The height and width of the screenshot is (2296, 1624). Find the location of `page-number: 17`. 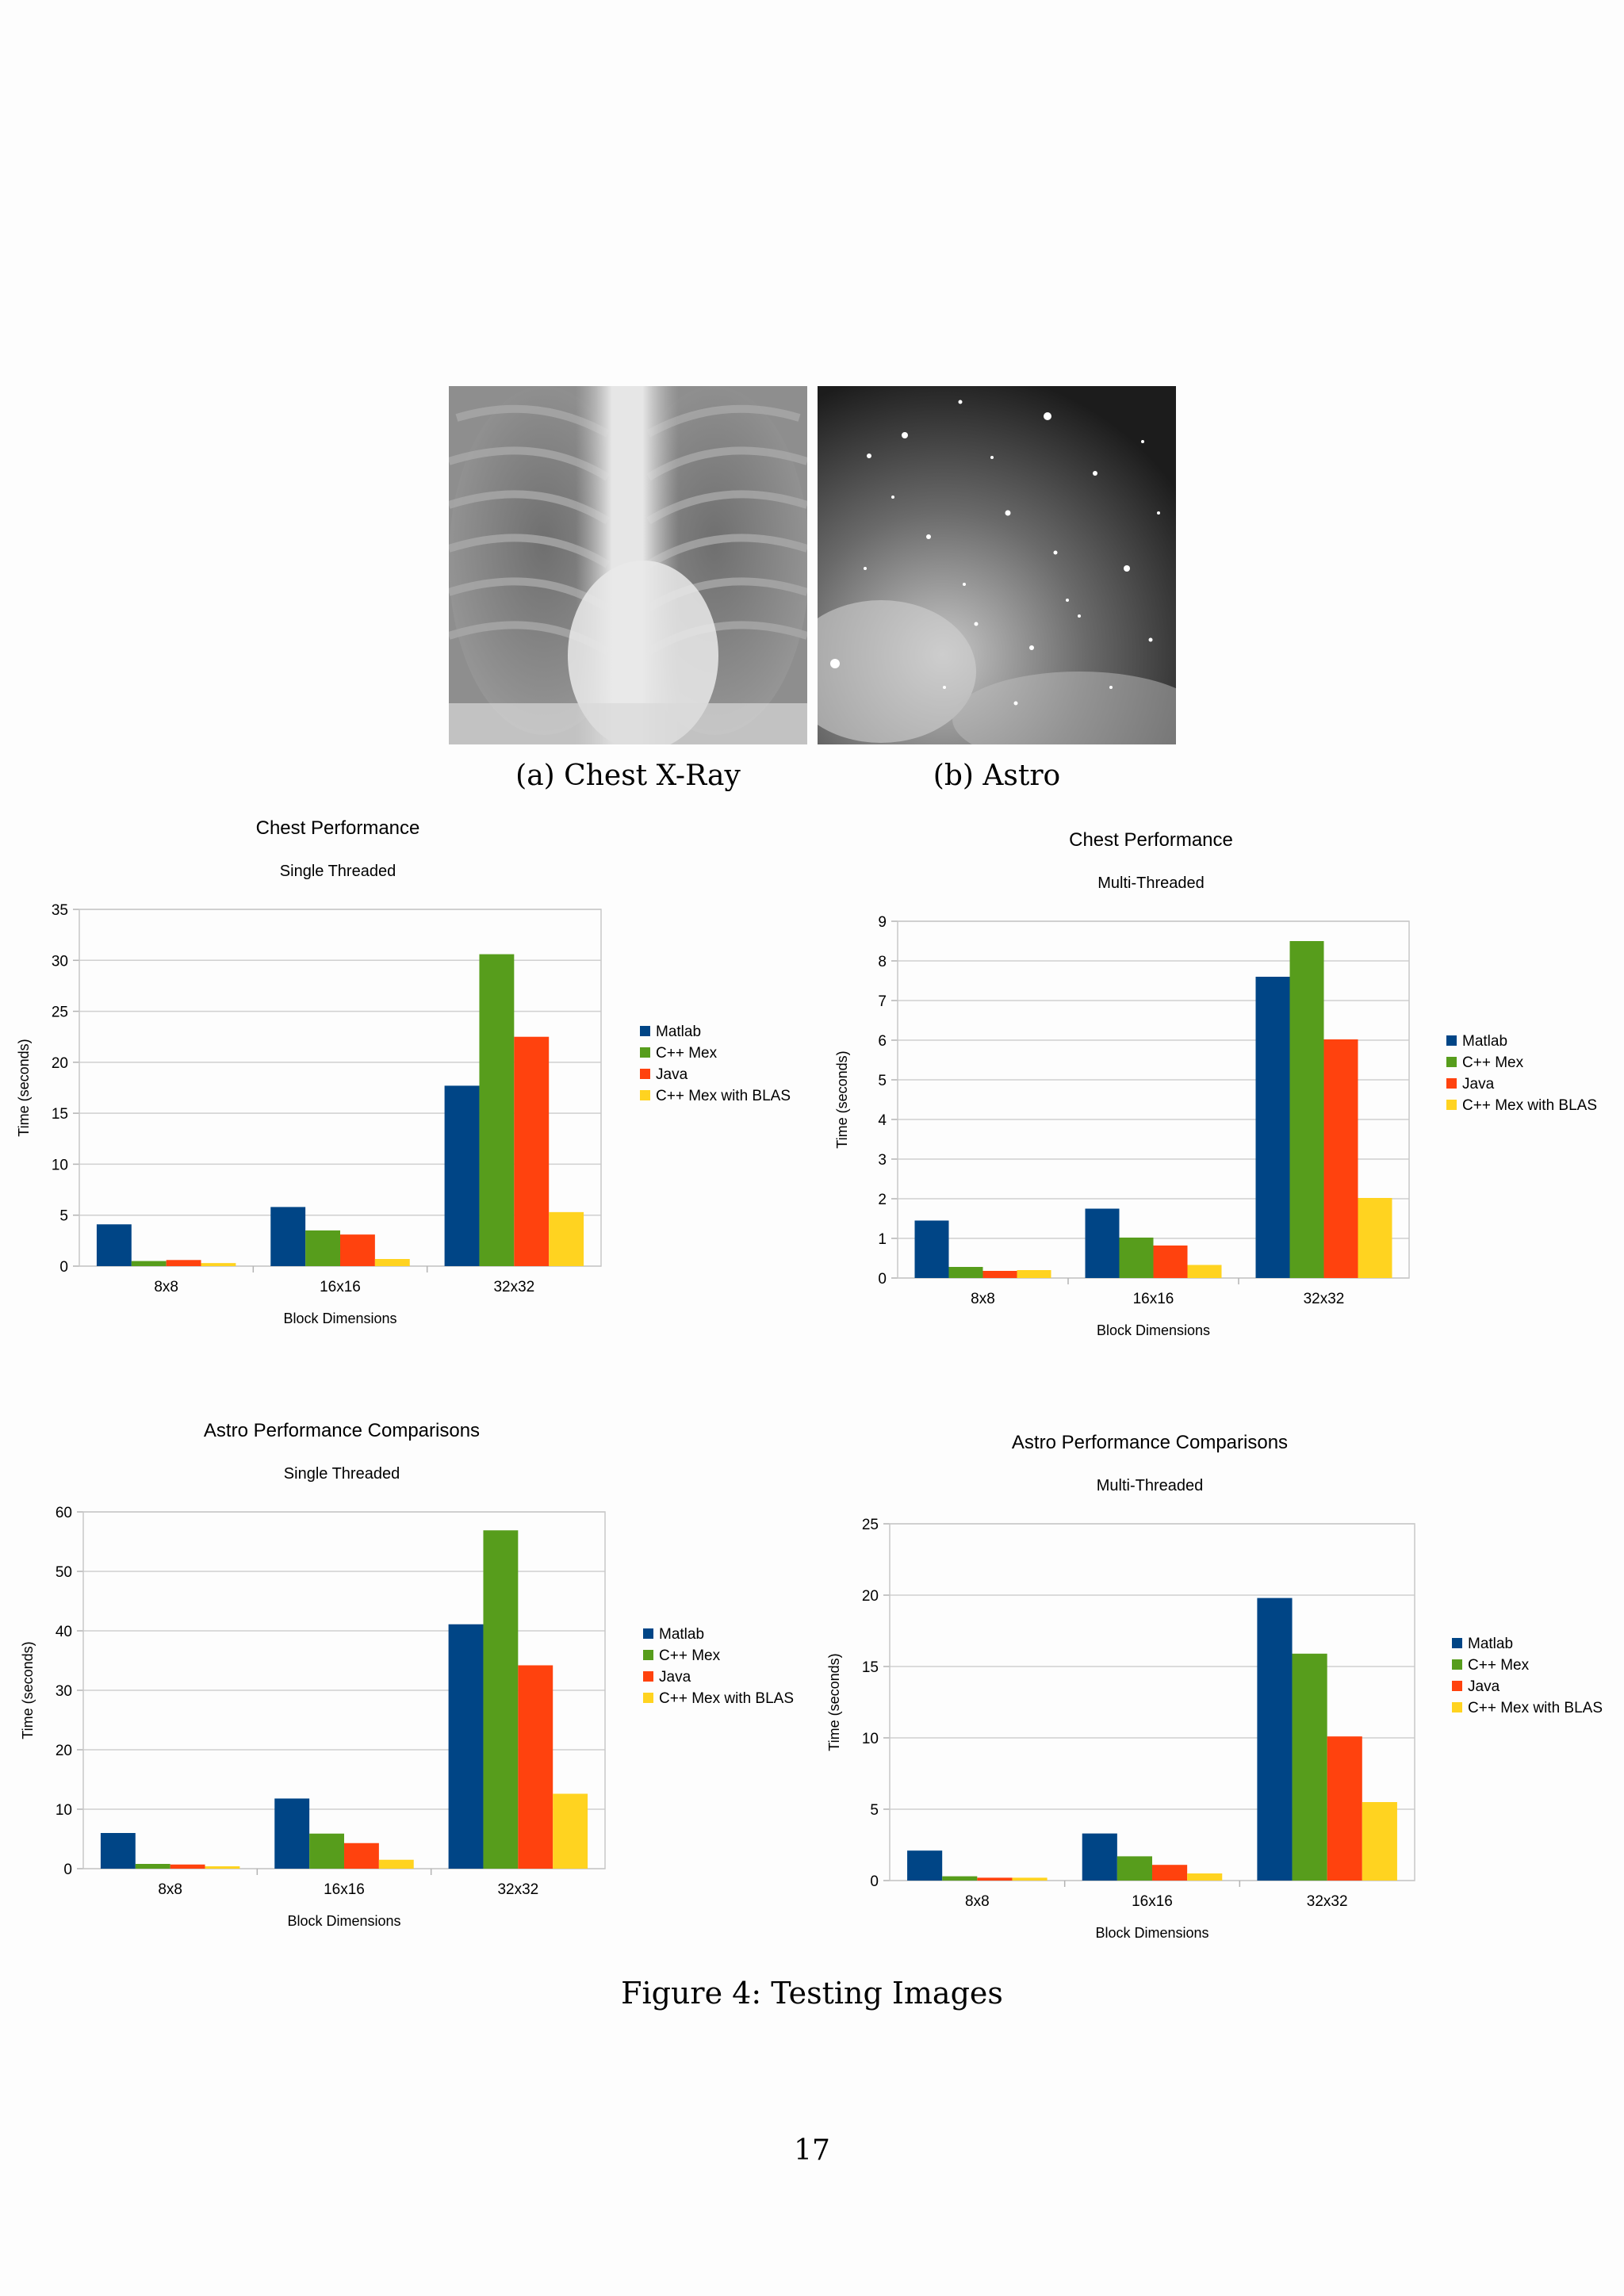

page-number: 17 is located at coordinates (812, 2150).